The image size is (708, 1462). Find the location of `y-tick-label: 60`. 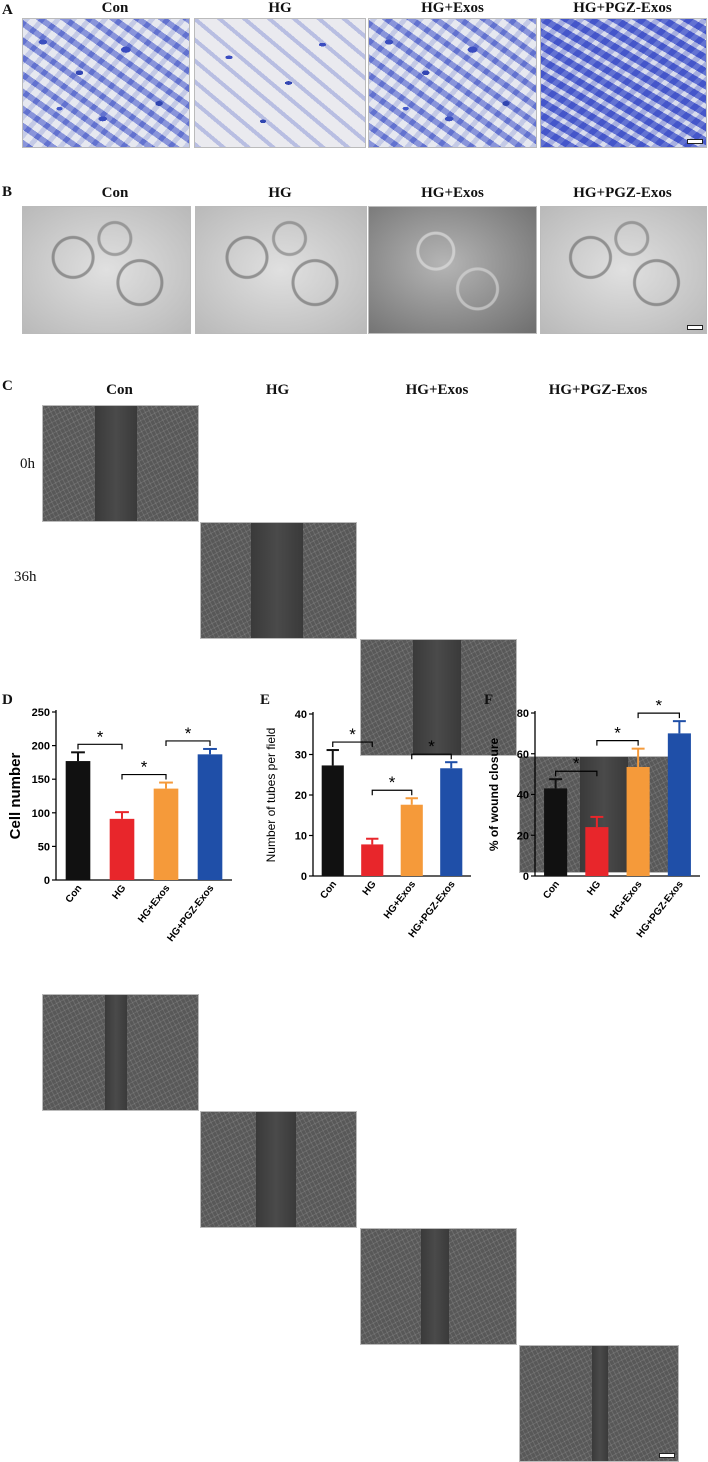

y-tick-label: 60 is located at coordinates (523, 755).